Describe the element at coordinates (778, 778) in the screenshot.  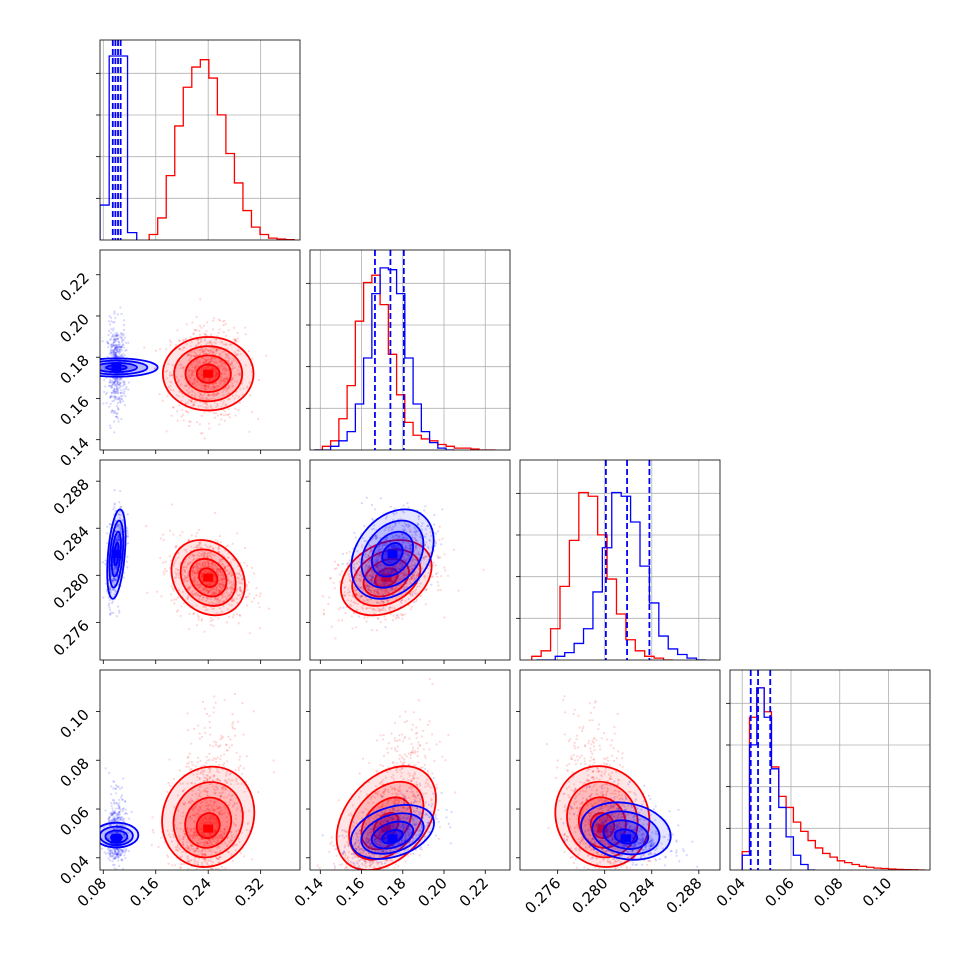
I see `hist-3-blue-series` at that location.